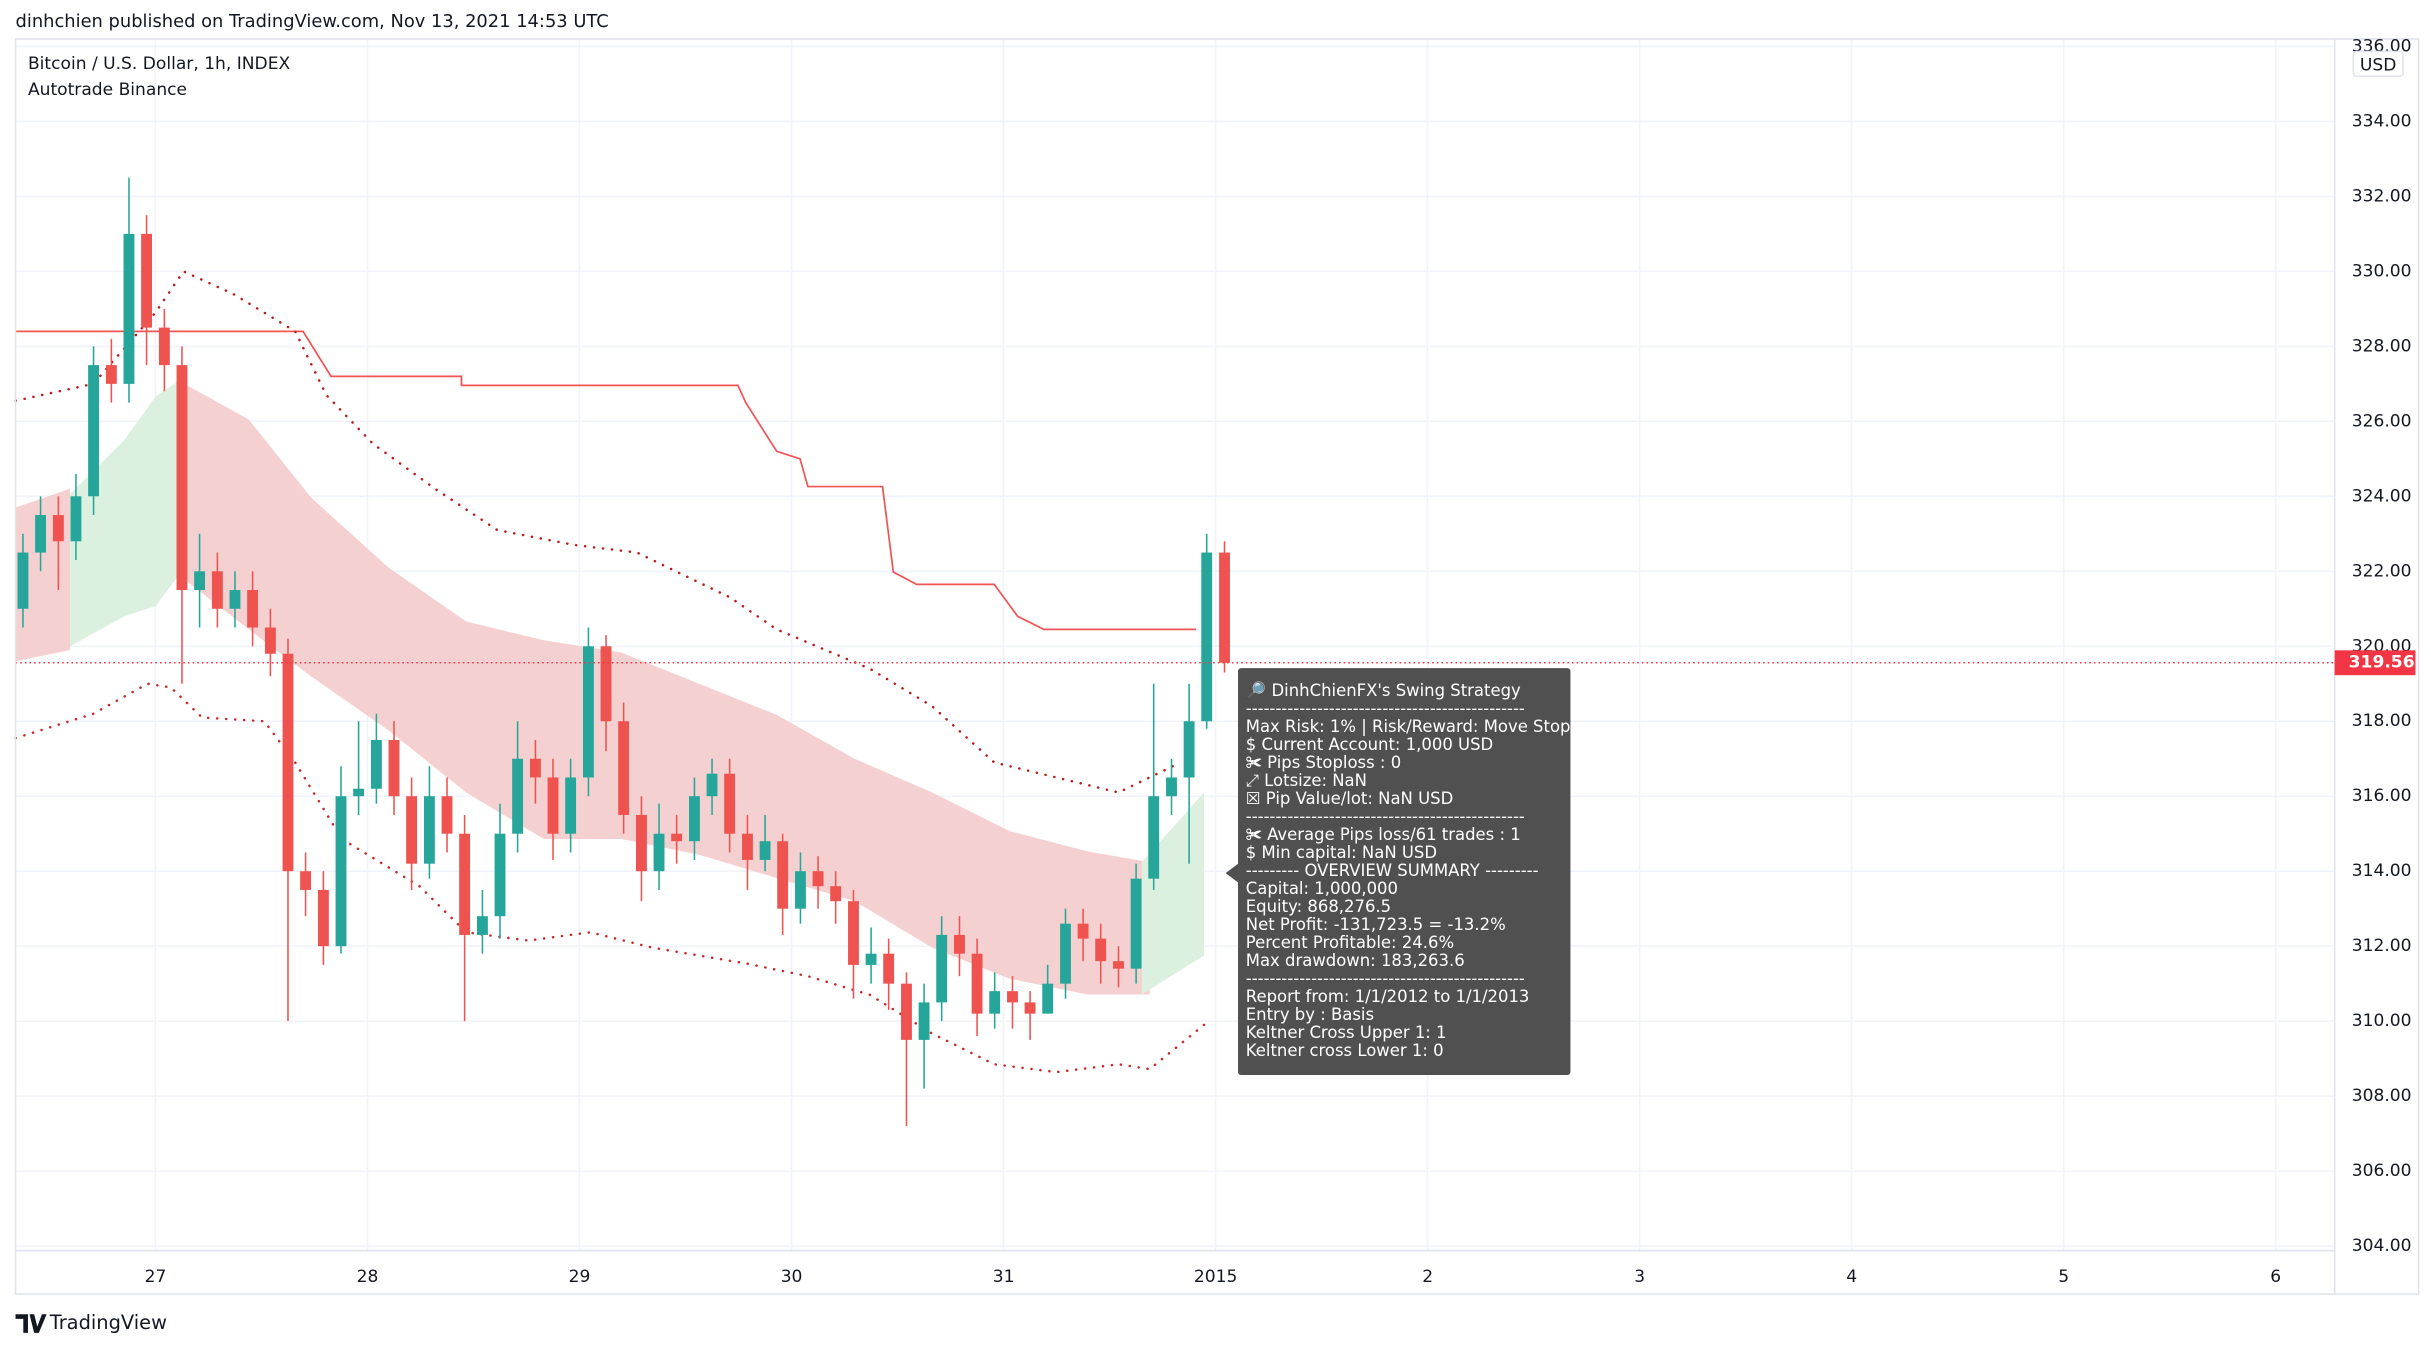 The image size is (2431, 1347). What do you see at coordinates (1232, 873) in the screenshot?
I see `annotation-pointer` at bounding box center [1232, 873].